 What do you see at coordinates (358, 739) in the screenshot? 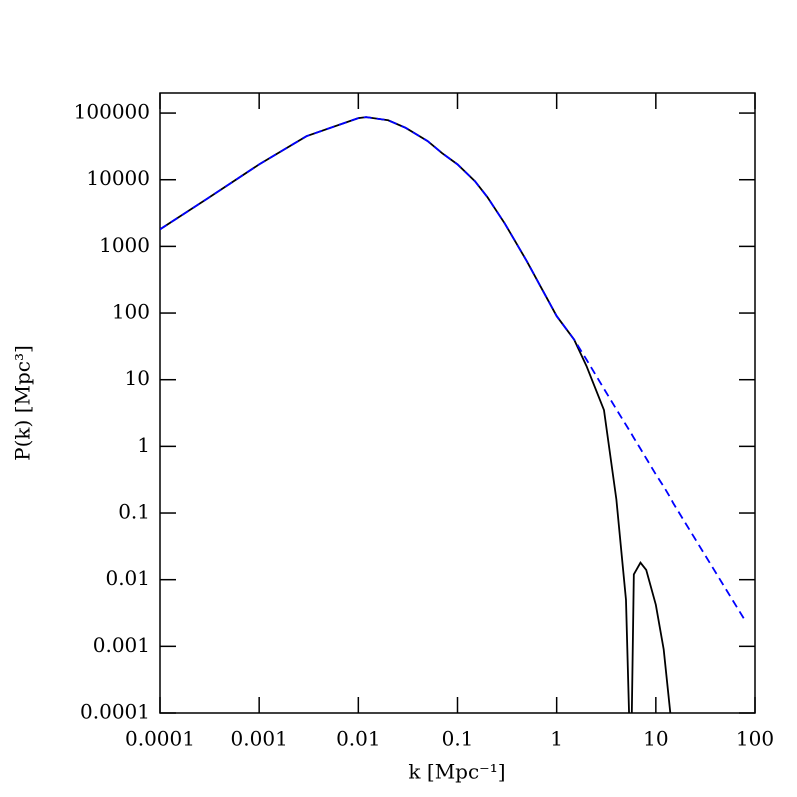
I see `x-tick-label: 0.01` at bounding box center [358, 739].